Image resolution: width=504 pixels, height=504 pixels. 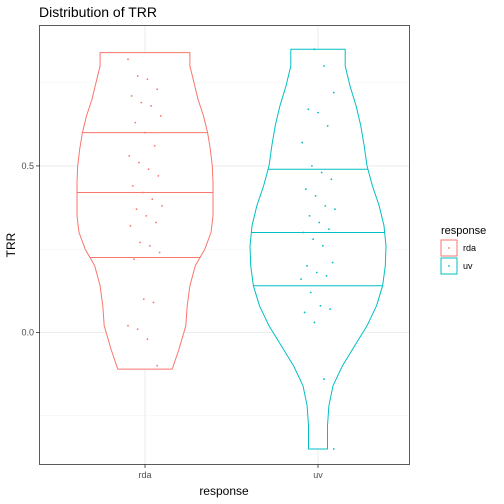 What do you see at coordinates (98, 12) in the screenshot?
I see `chart-title: Distribution of TRR` at bounding box center [98, 12].